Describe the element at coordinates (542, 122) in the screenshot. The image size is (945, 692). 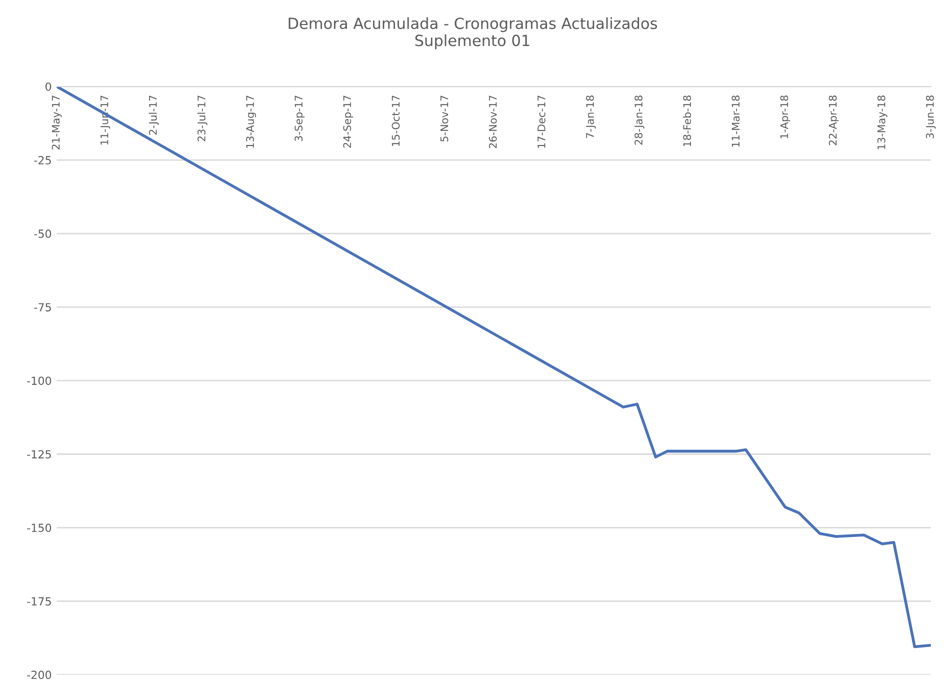
I see `x-tick-label: 17-Dec-17` at that location.